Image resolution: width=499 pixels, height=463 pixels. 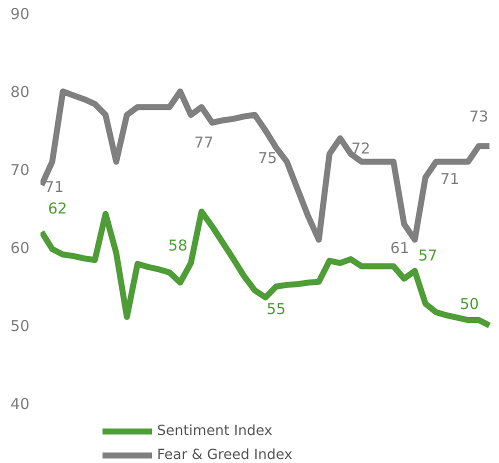 I want to click on data-label: 50, so click(x=469, y=304).